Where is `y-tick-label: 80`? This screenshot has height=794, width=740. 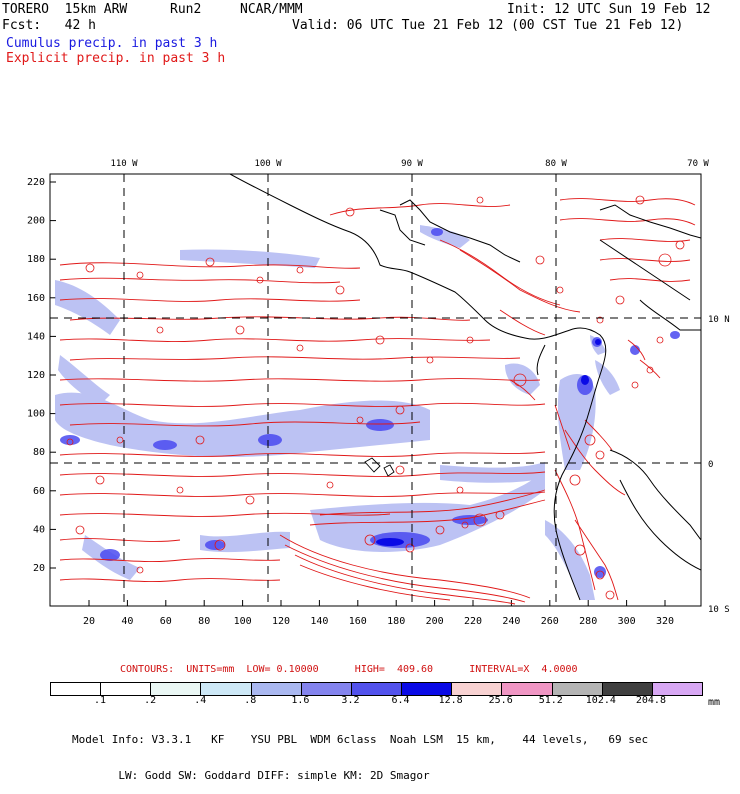
y-tick-label: 80 is located at coordinates (39, 452).